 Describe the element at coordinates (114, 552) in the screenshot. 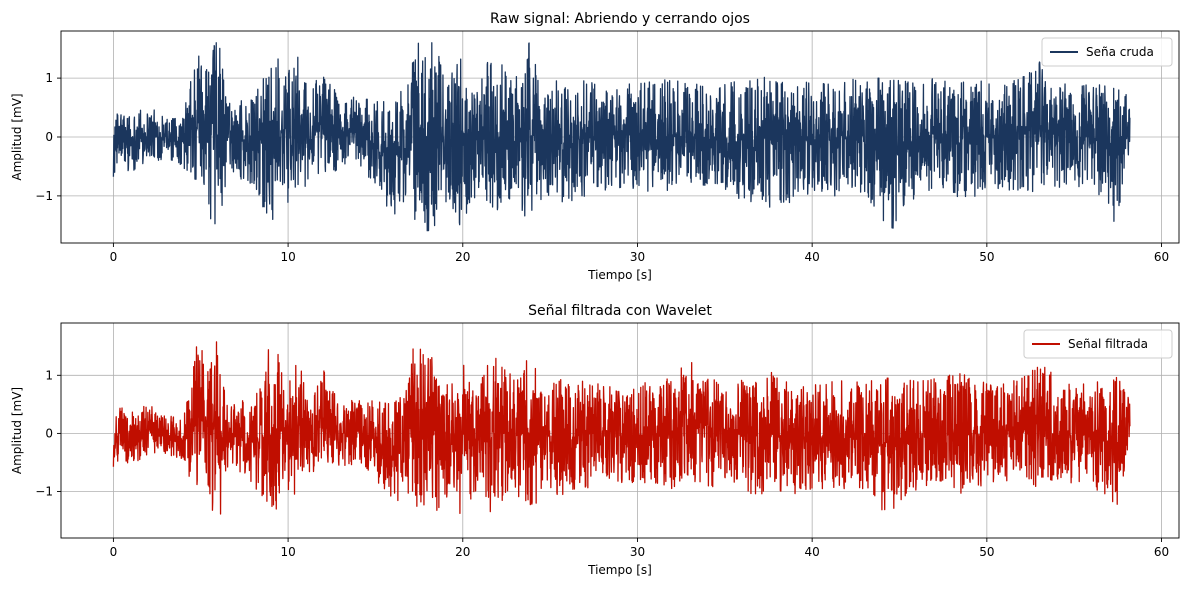

I see `filtered-x-tick-label: 0` at that location.